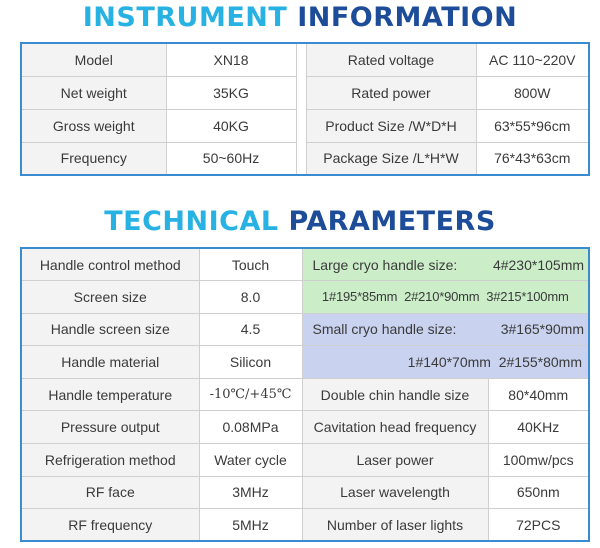 The width and height of the screenshot is (600, 548). I want to click on label-cell: RF frequency, so click(110, 525).